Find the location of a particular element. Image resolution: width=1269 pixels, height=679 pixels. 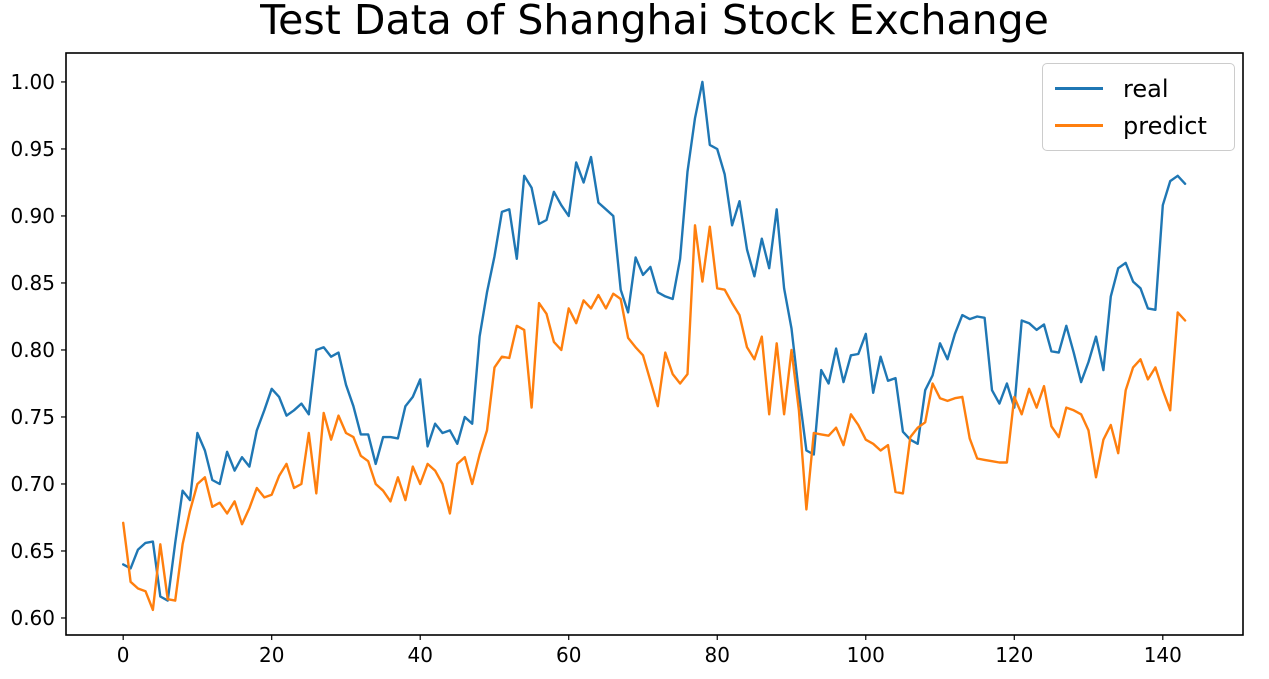

legend-item-real: real is located at coordinates (1138, 89).